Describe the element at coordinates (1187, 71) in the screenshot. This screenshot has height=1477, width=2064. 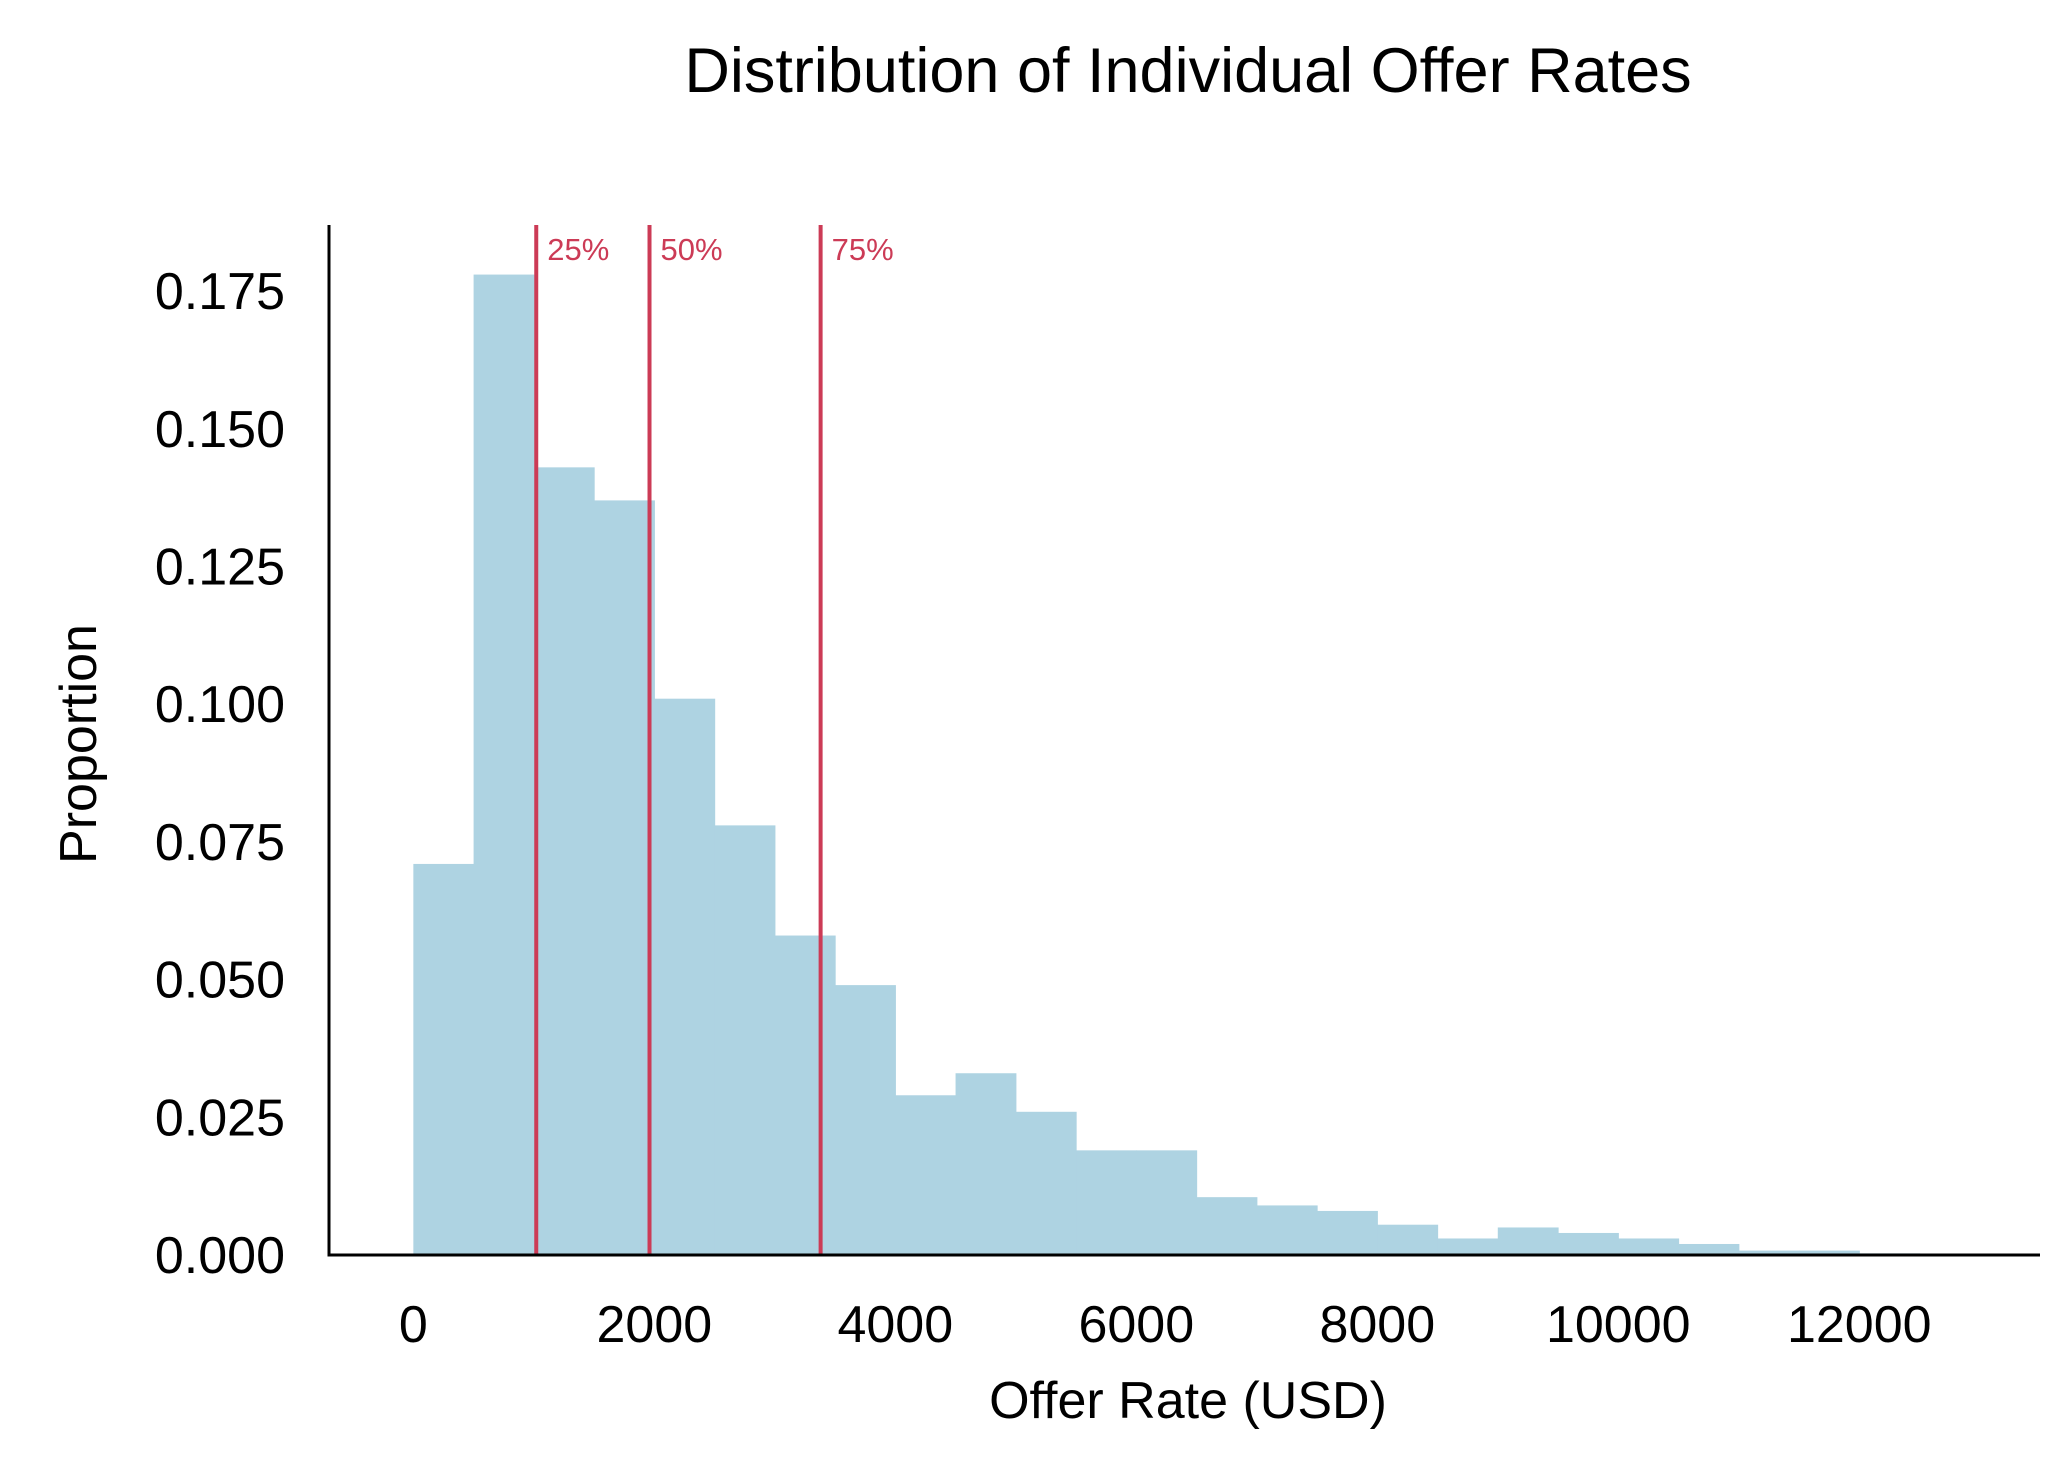
I see `chart-title: Distribution of Individual Offer Rates` at that location.